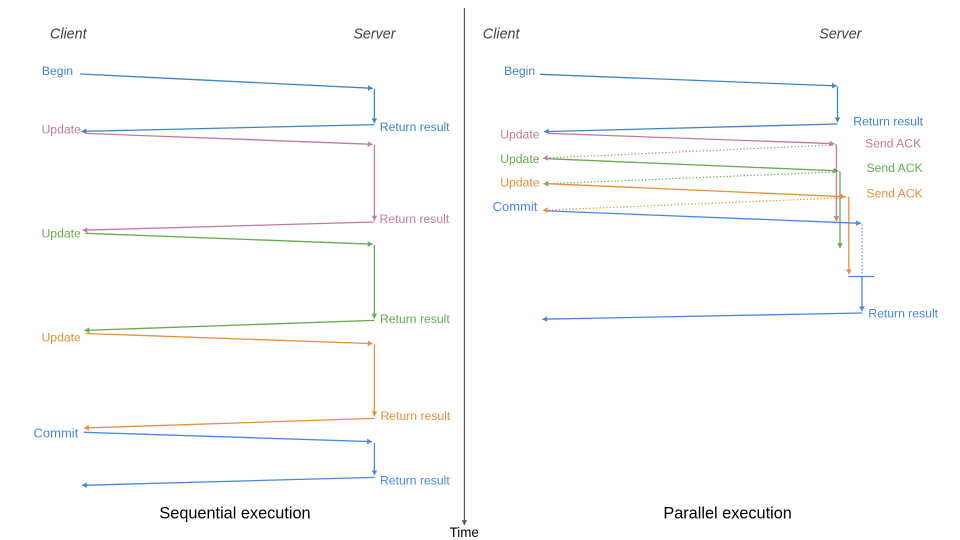 This screenshot has height=540, width=960. Describe the element at coordinates (234, 514) in the screenshot. I see `svg-text: Sequential execution` at that location.